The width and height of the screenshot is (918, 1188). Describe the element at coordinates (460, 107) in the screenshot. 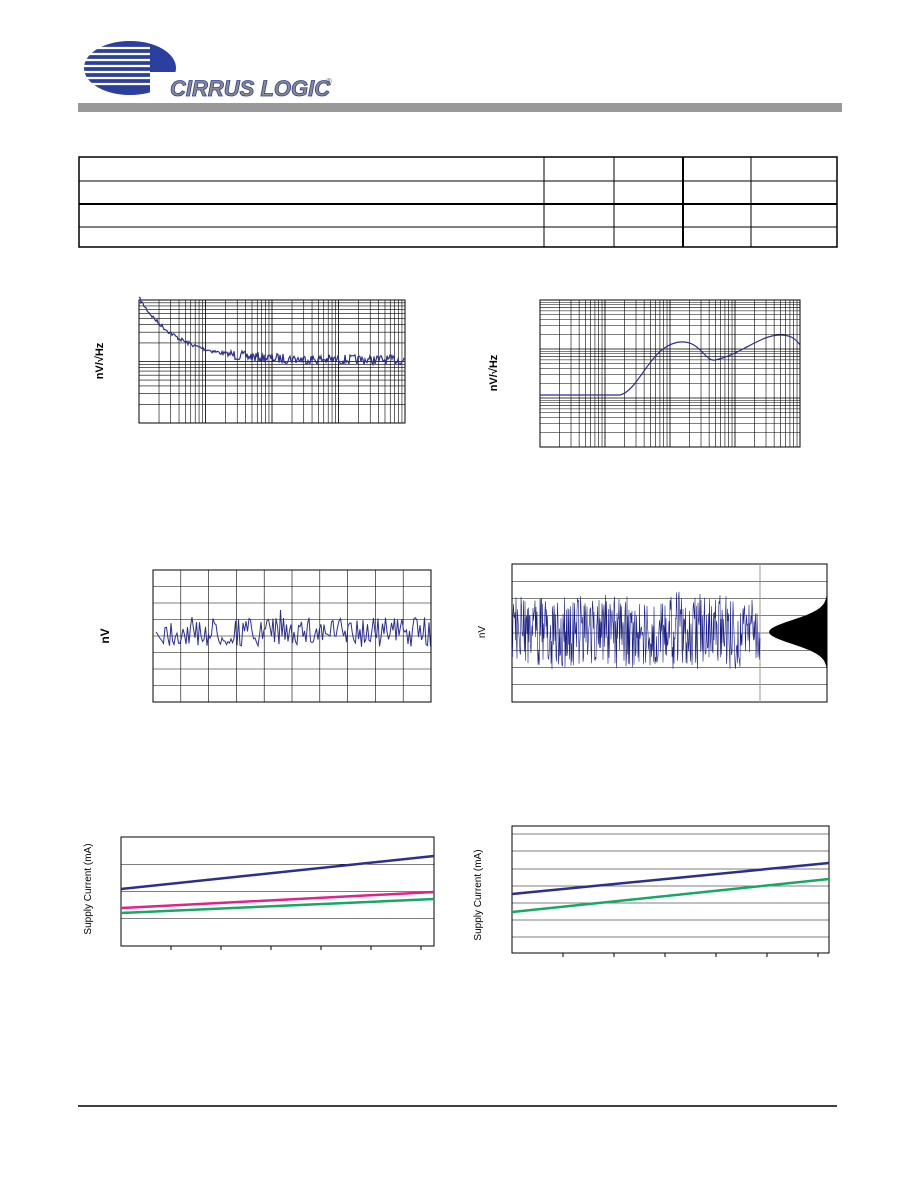

I see `header-bar` at that location.